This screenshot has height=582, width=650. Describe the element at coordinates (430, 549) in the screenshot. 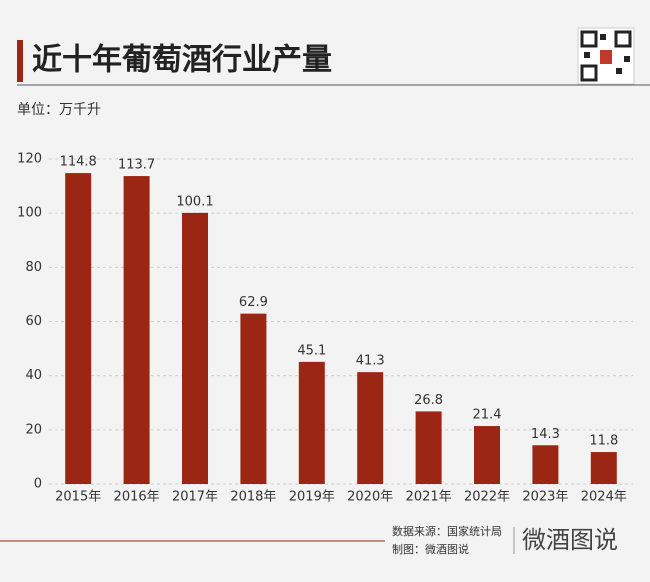

I see `credit-note: 制图：微酒图说` at that location.